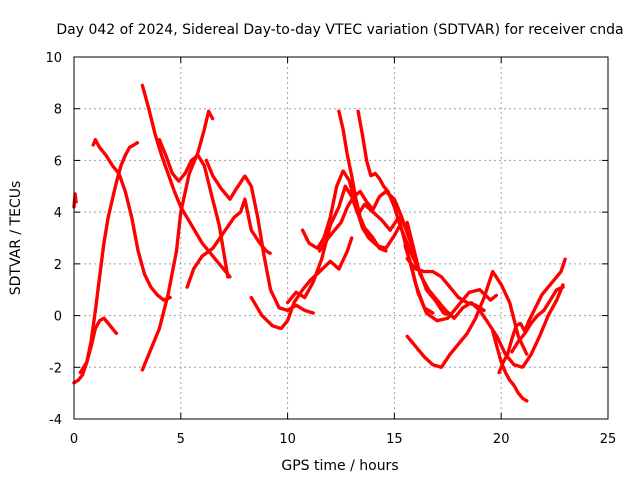 This screenshot has width=640, height=480. Describe the element at coordinates (53, 58) in the screenshot. I see `y-tick-label: 10` at that location.